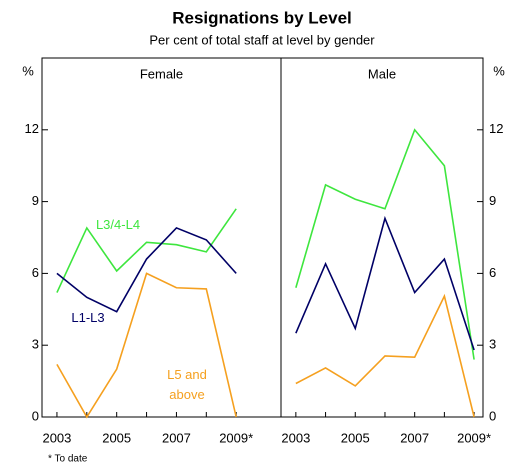 The width and height of the screenshot is (524, 465). Describe the element at coordinates (262, 17) in the screenshot. I see `chart-title: Resignations by Level` at that location.